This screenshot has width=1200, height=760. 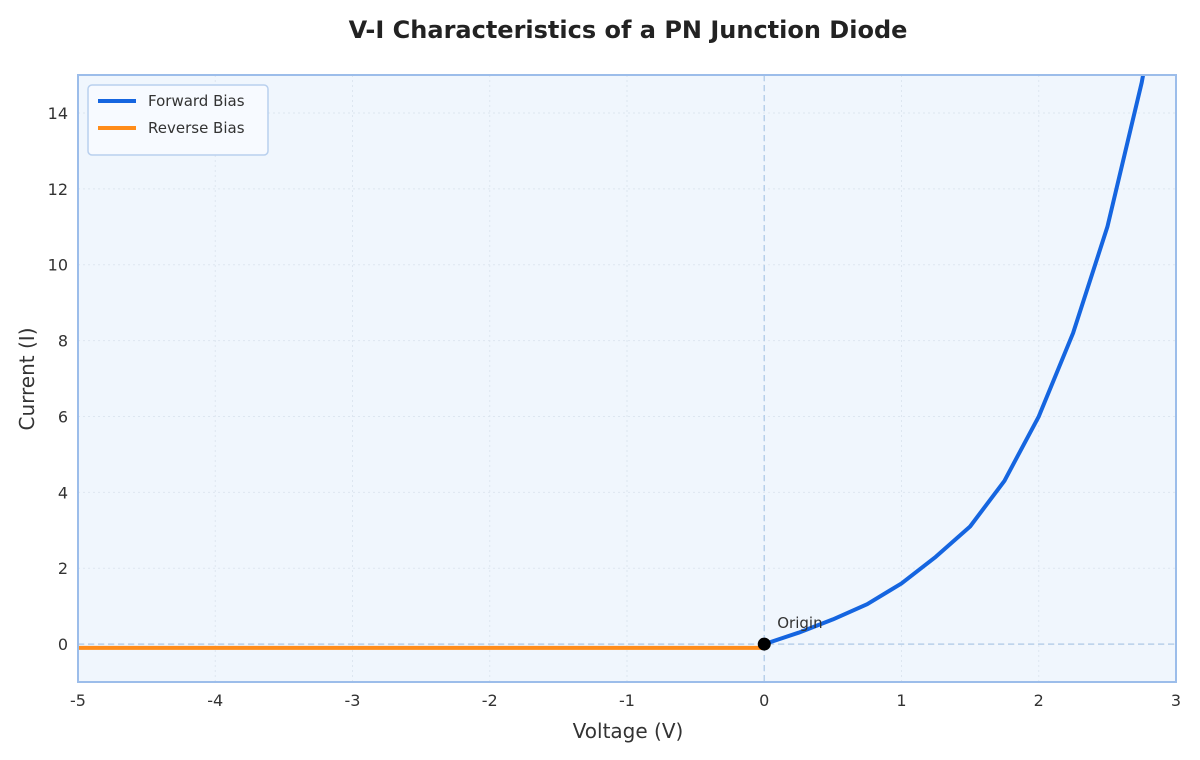 What do you see at coordinates (27, 379) in the screenshot?
I see `y-axis-label: Current (I)` at bounding box center [27, 379].